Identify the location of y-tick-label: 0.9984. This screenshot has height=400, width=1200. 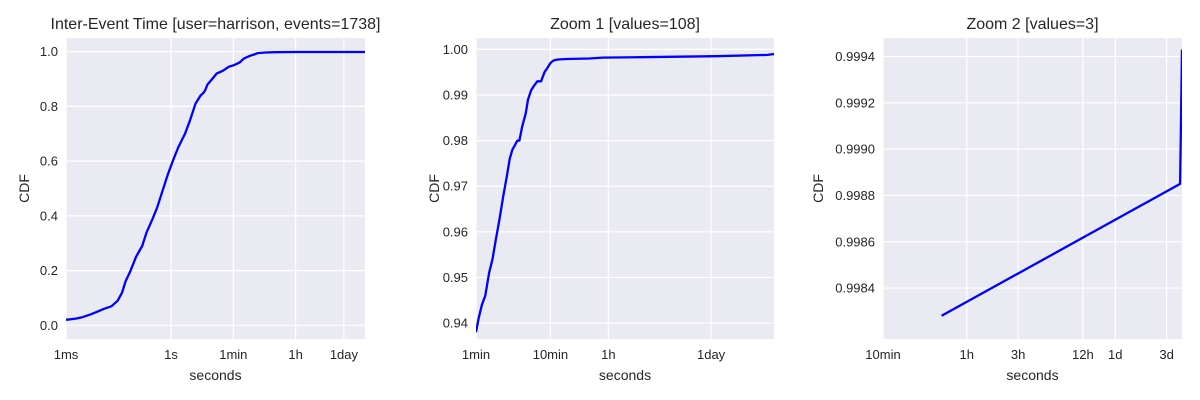
(855, 288).